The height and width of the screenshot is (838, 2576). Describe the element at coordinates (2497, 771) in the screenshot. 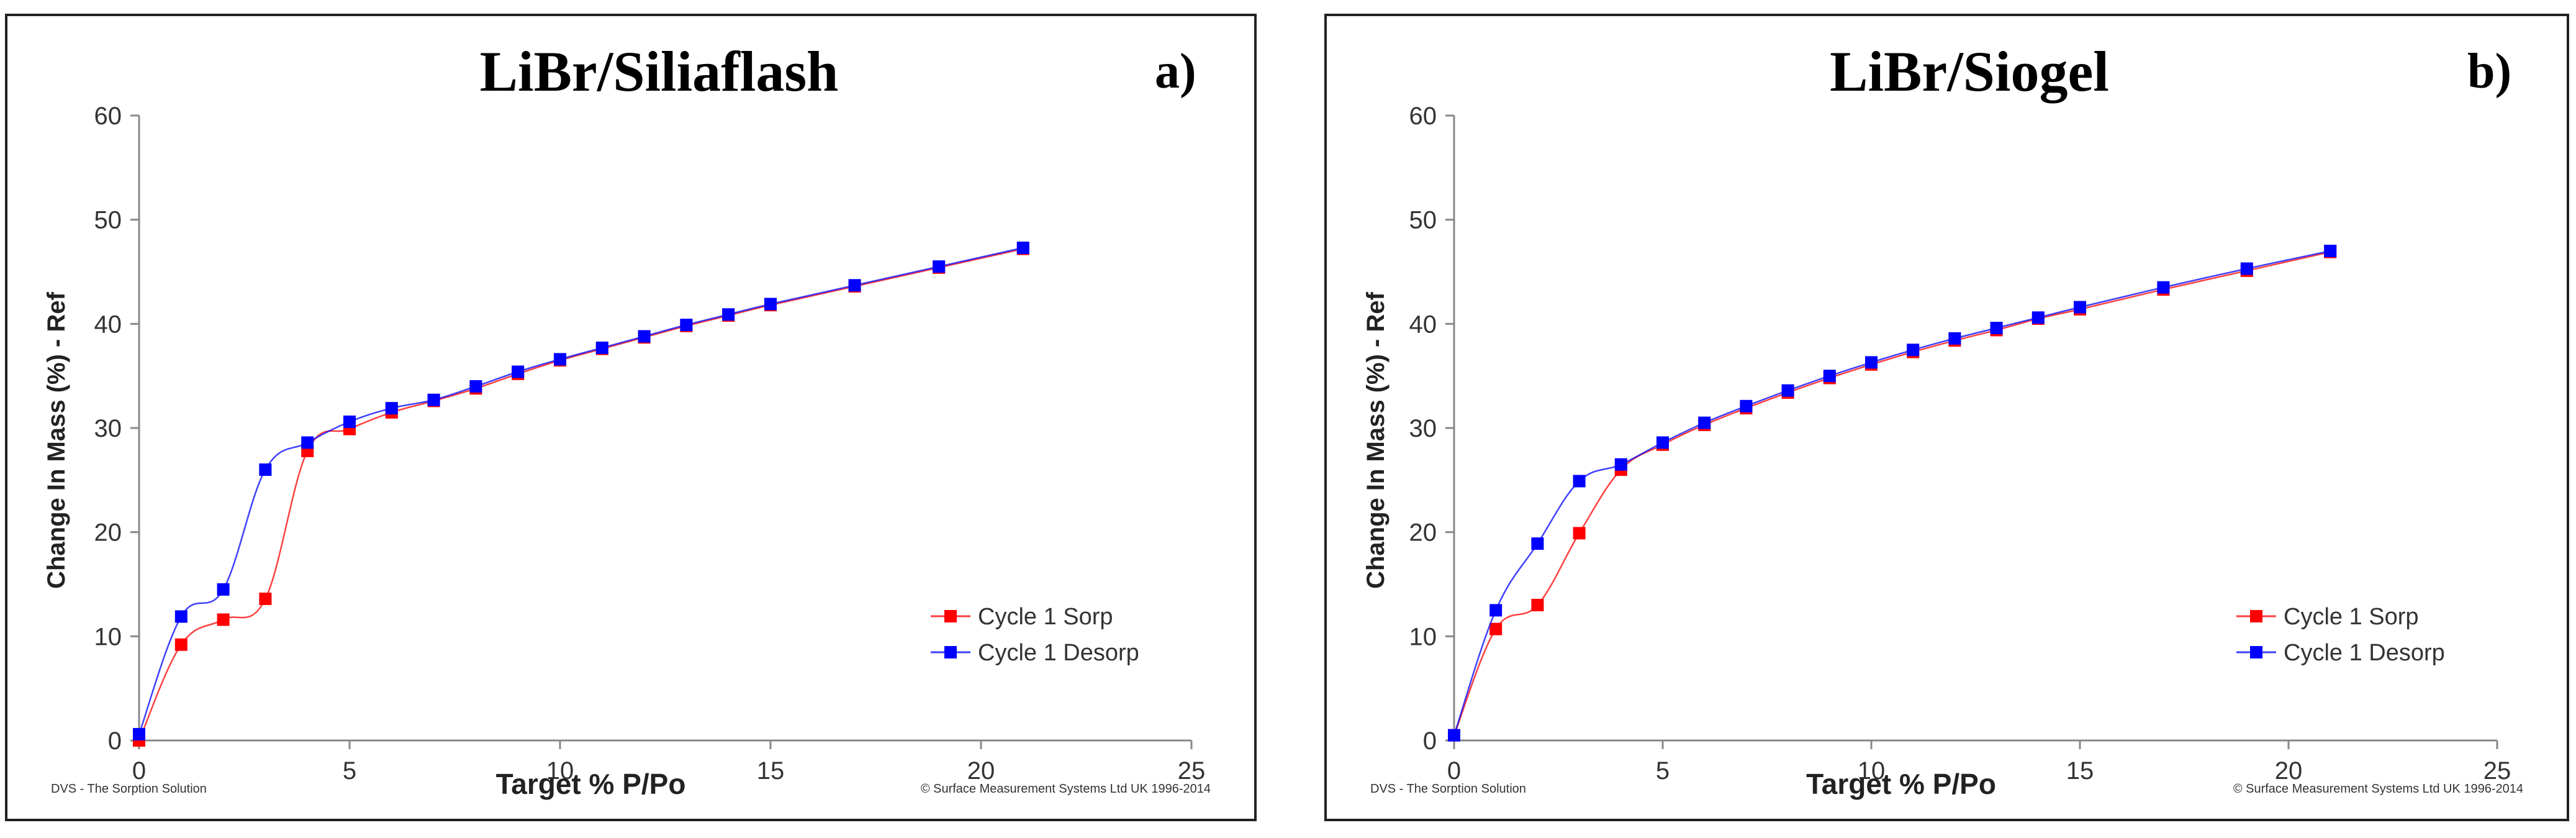

I see `chart-b-x-tick-label: 25` at that location.